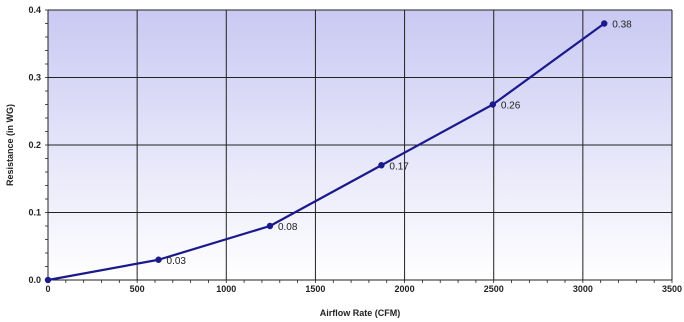 The width and height of the screenshot is (684, 322). Describe the element at coordinates (34, 280) in the screenshot. I see `y-tick-label: 0.0` at that location.